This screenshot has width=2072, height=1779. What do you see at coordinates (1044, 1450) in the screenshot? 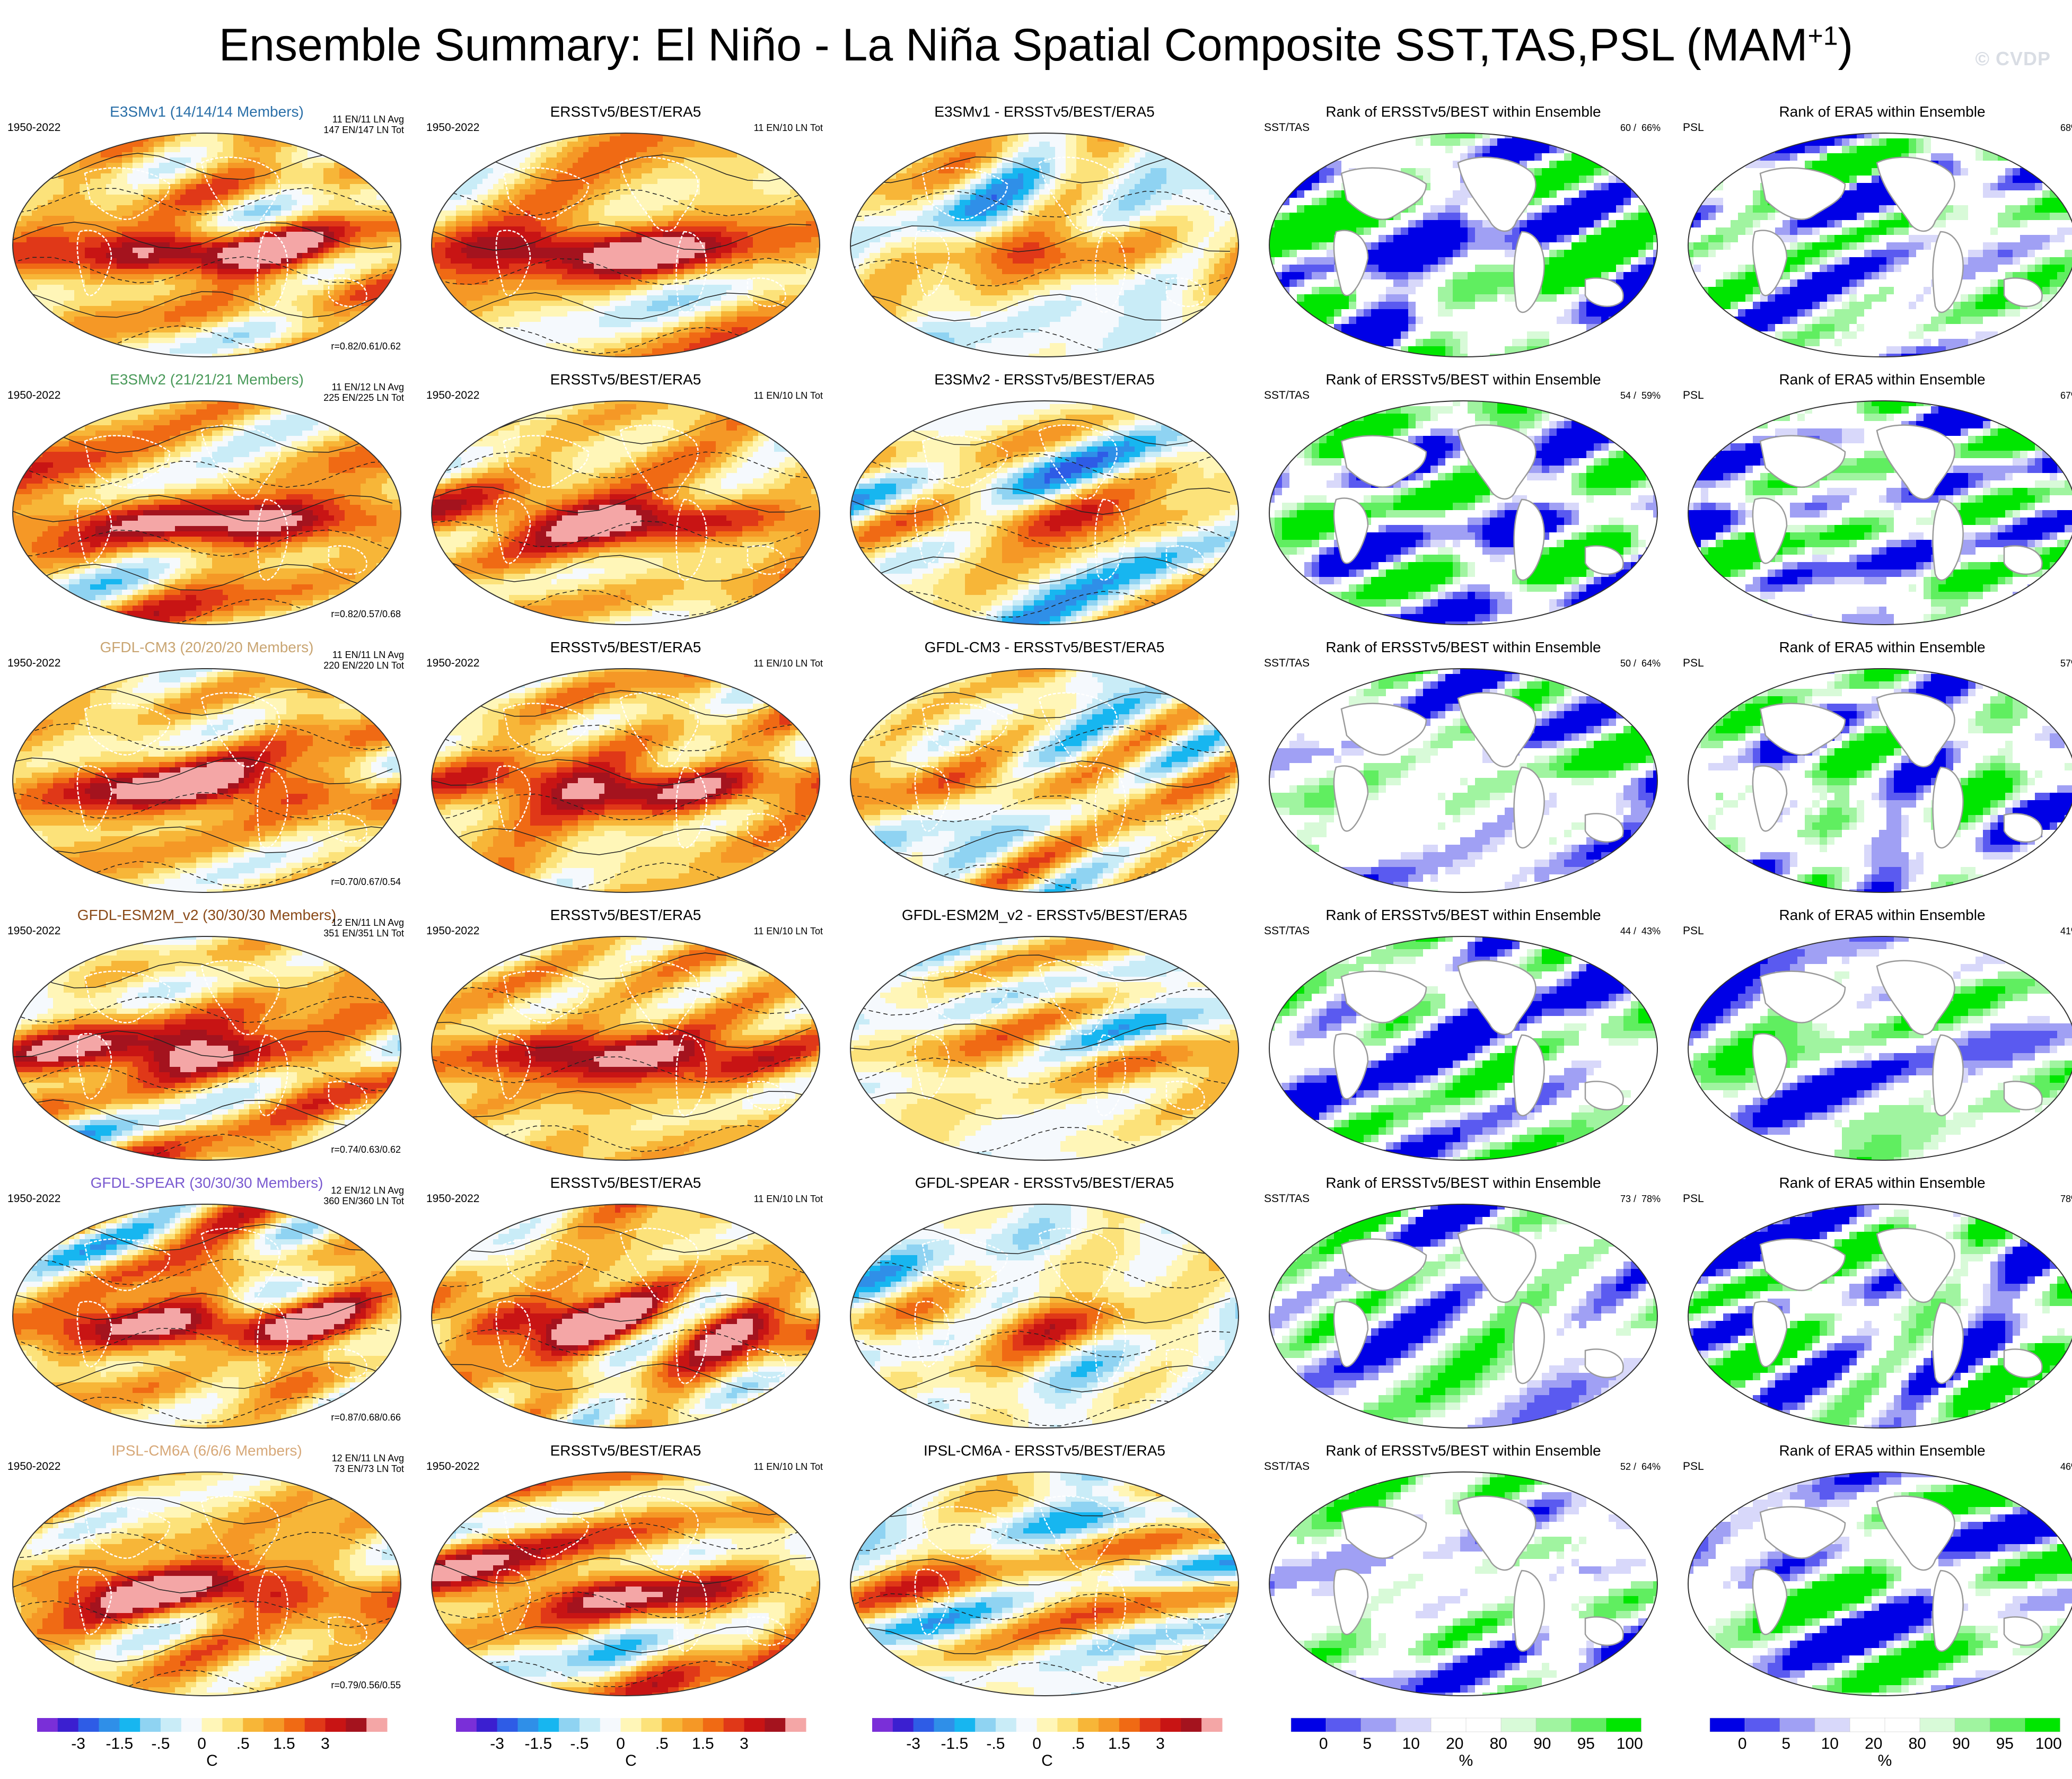
I see `panel-title: IPSL-CM6A - ERSSTv5/BEST/ERA5` at bounding box center [1044, 1450].